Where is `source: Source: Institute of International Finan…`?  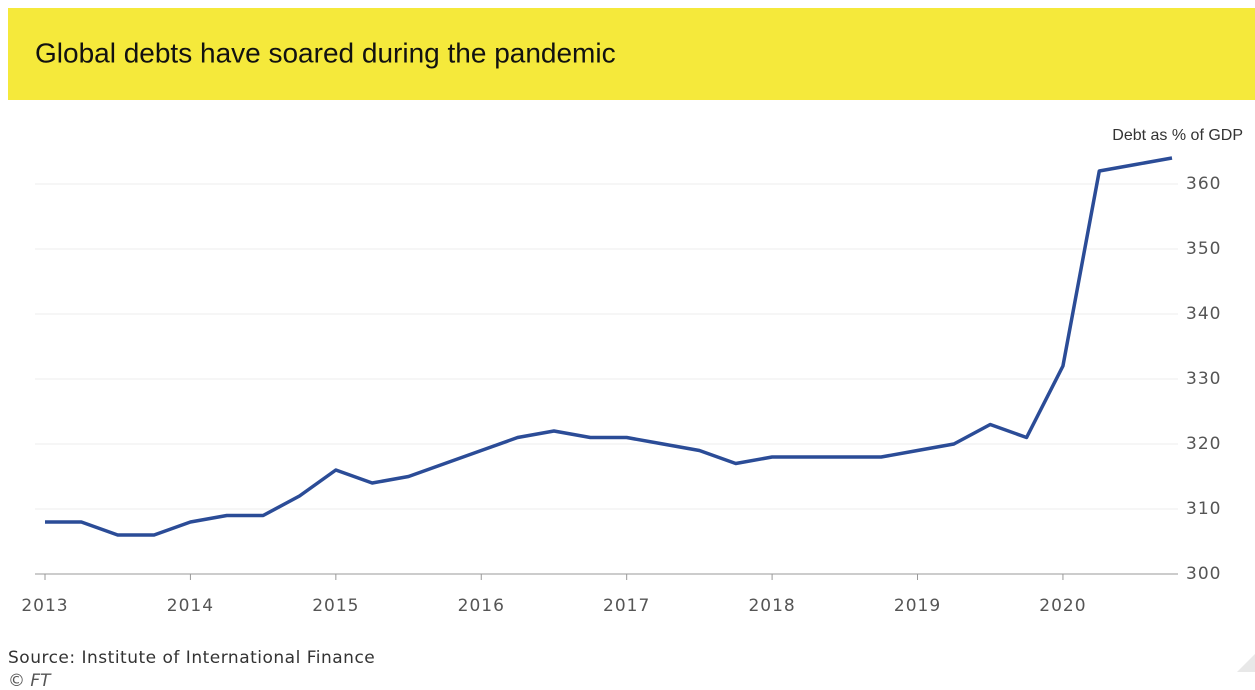 source: Source: Institute of International Finan… is located at coordinates (191, 658).